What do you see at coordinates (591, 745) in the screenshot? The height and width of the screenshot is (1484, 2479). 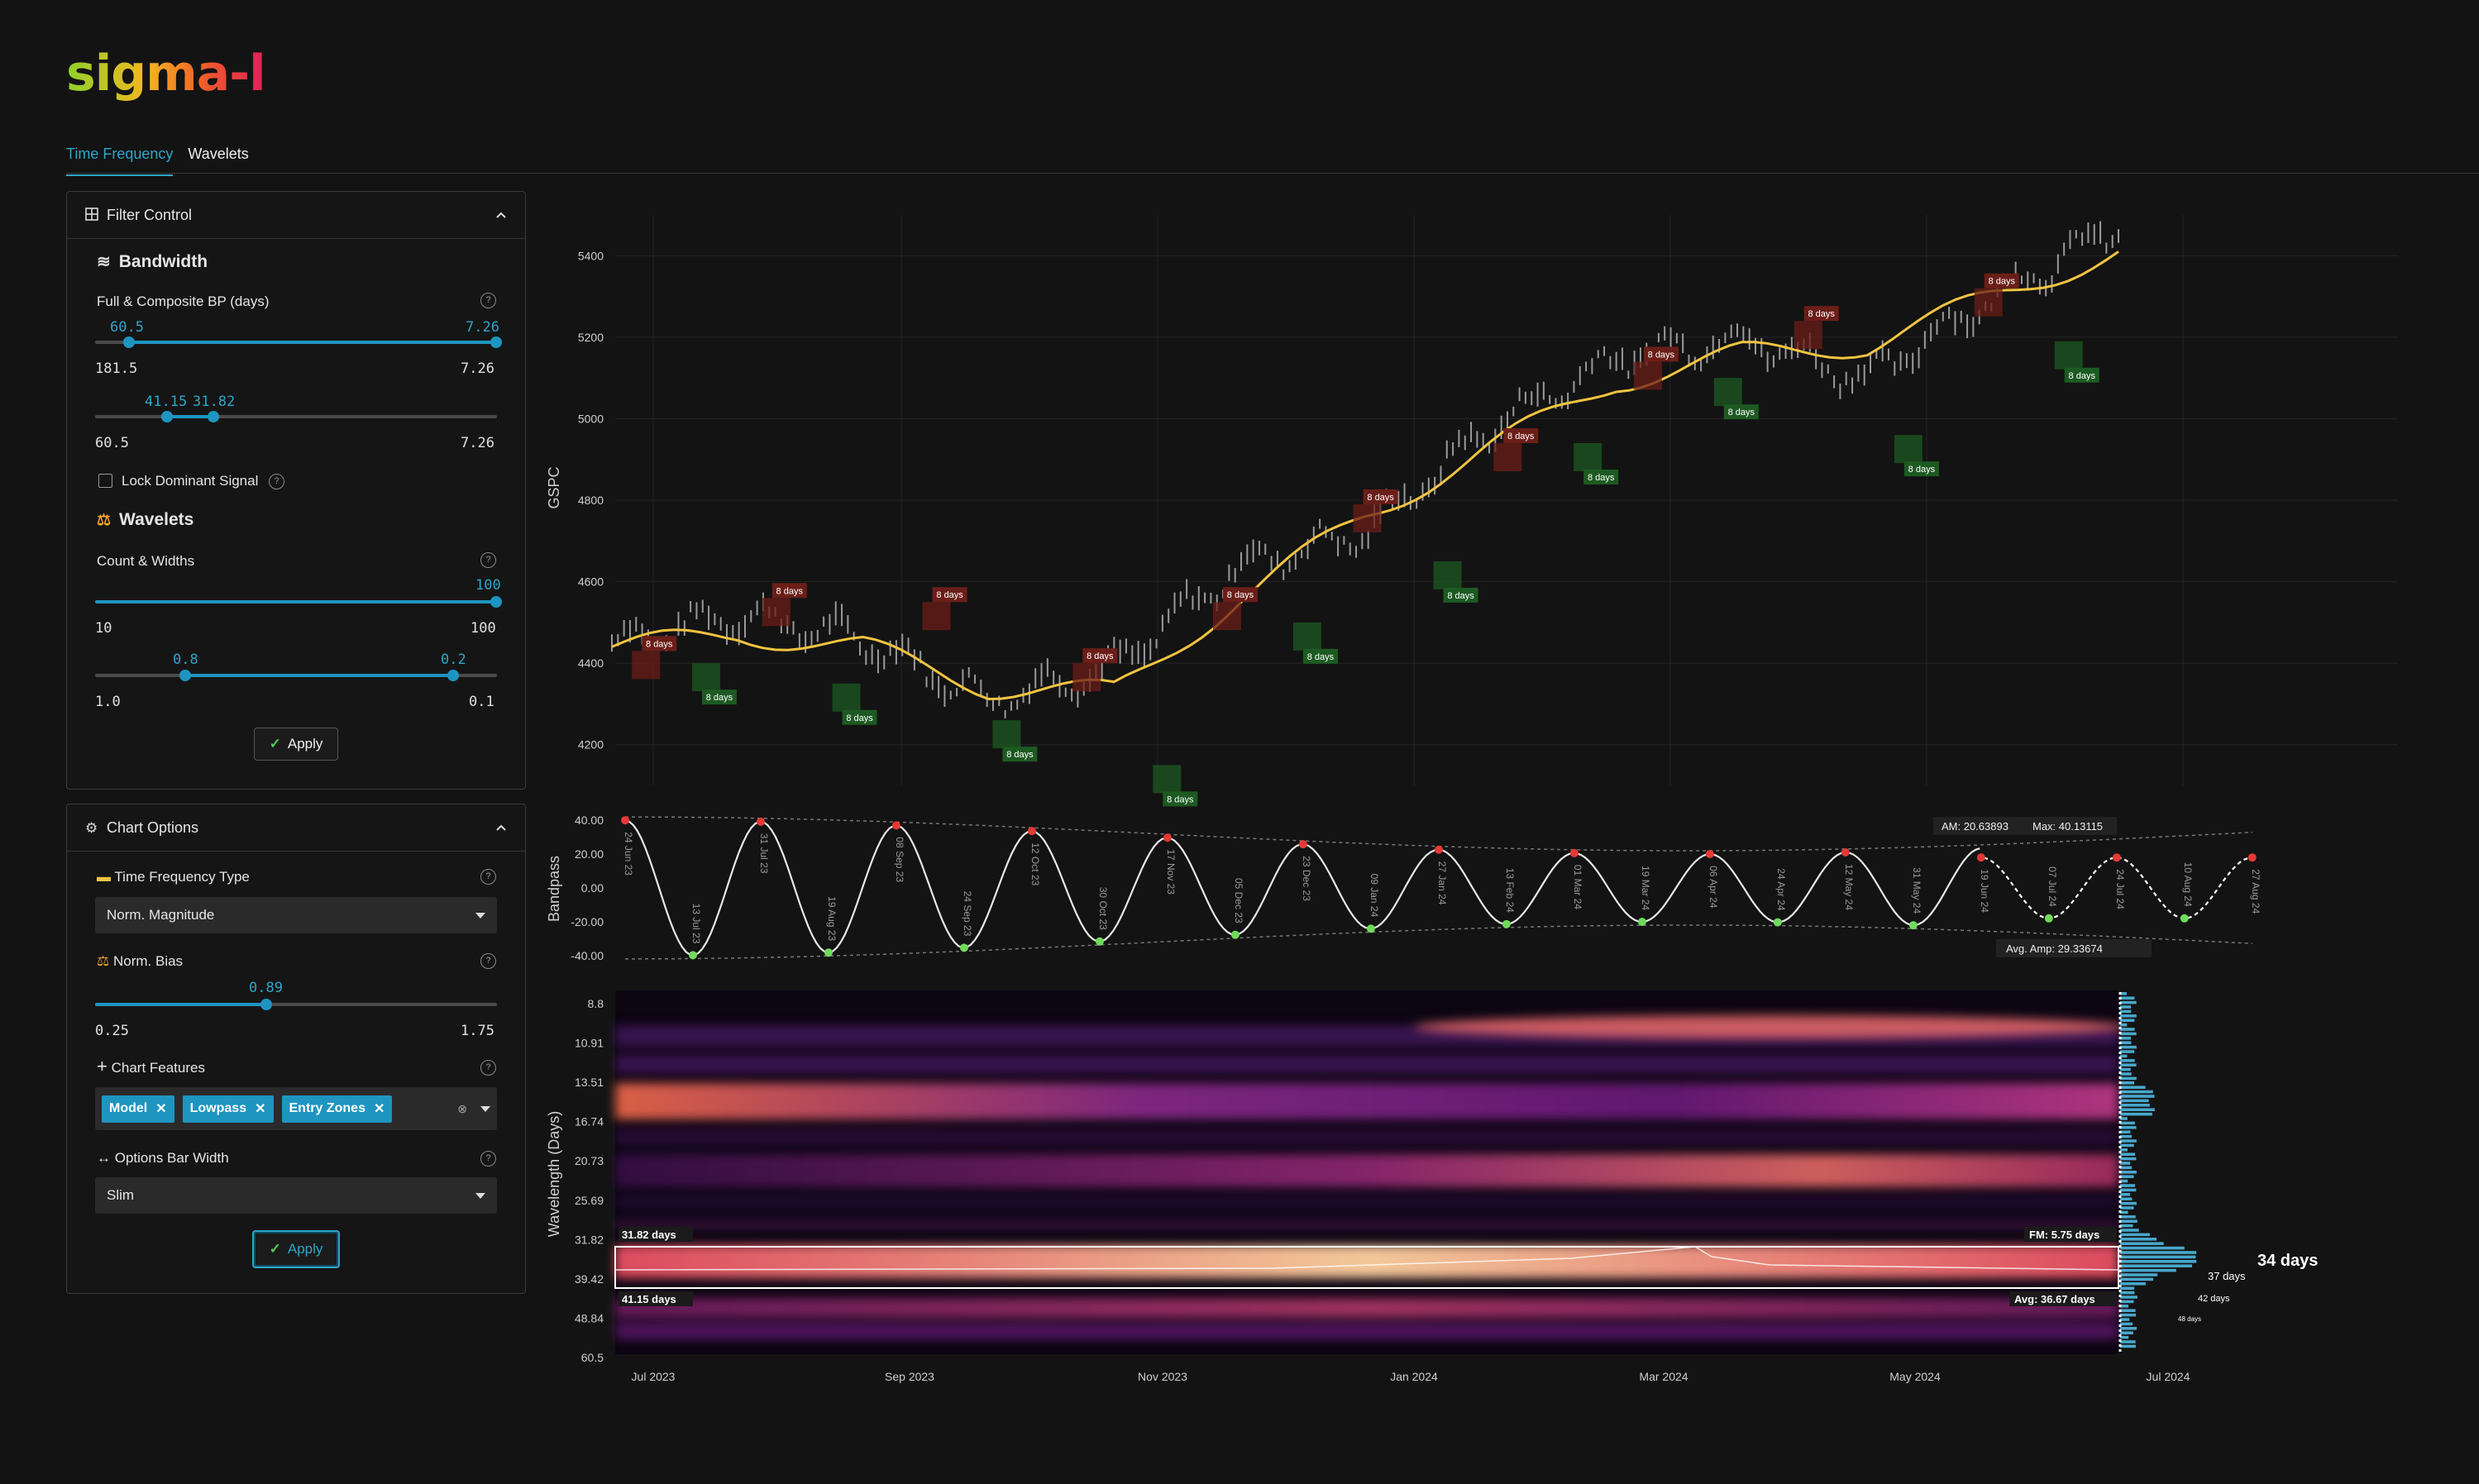 I see `price-ytick-label: 4200` at bounding box center [591, 745].